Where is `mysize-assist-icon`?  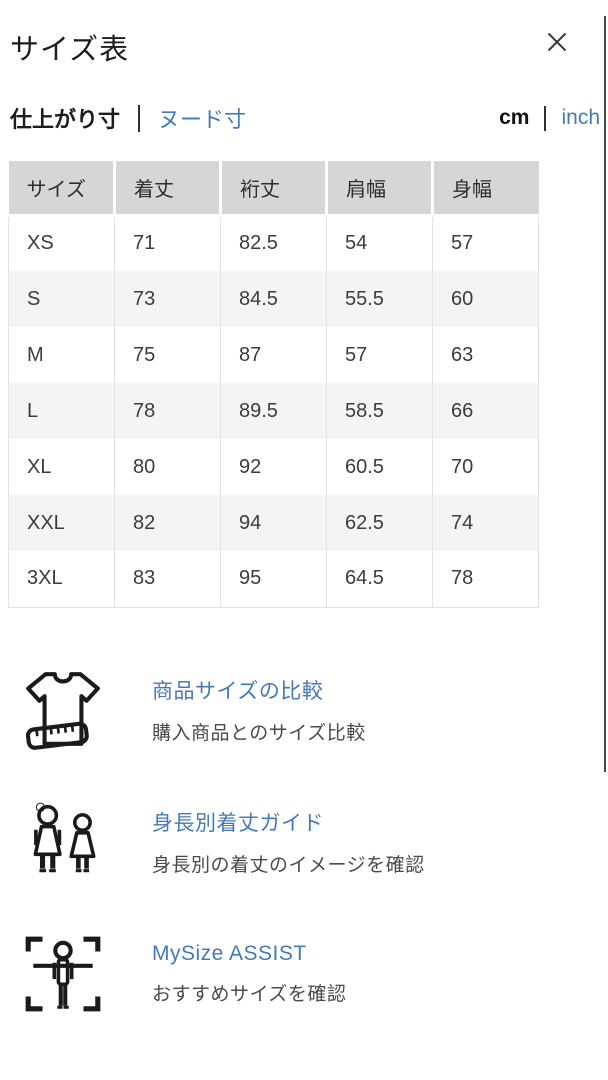
mysize-assist-icon is located at coordinates (63, 974).